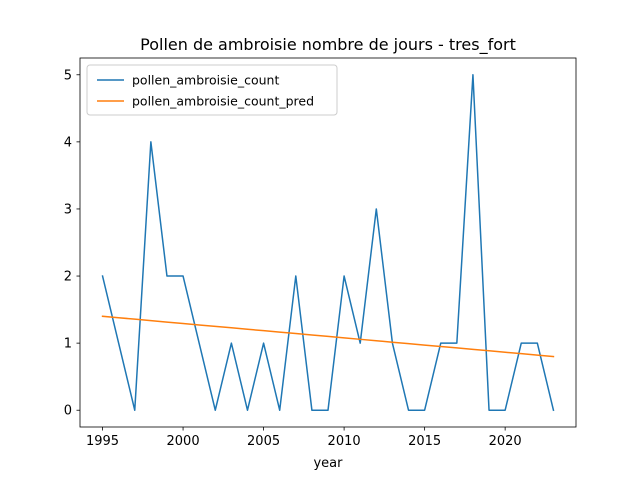 The width and height of the screenshot is (640, 480). Describe the element at coordinates (223, 101) in the screenshot. I see `legend-entry-2: pollen_ambroisie_count_pred` at that location.